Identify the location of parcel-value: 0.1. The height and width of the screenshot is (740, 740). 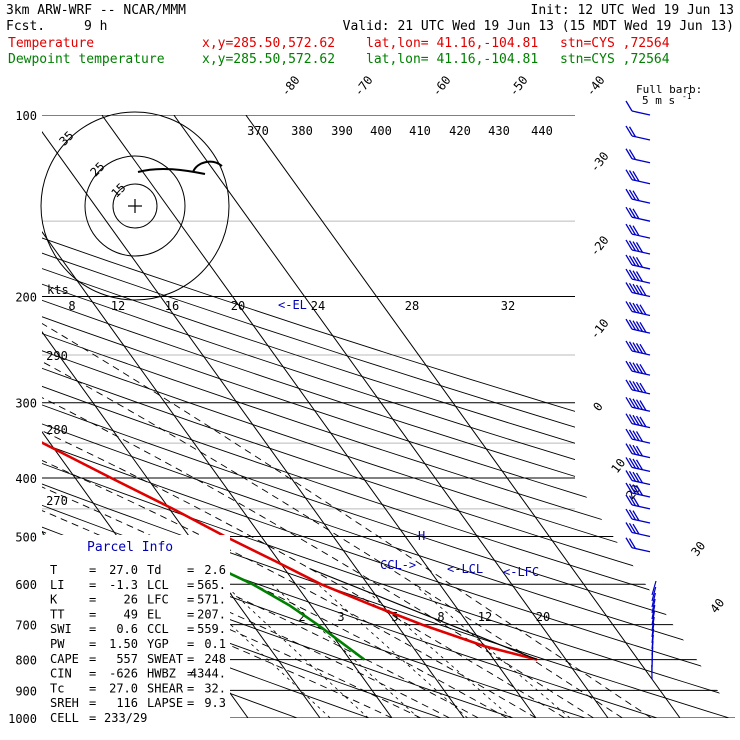
(215, 644).